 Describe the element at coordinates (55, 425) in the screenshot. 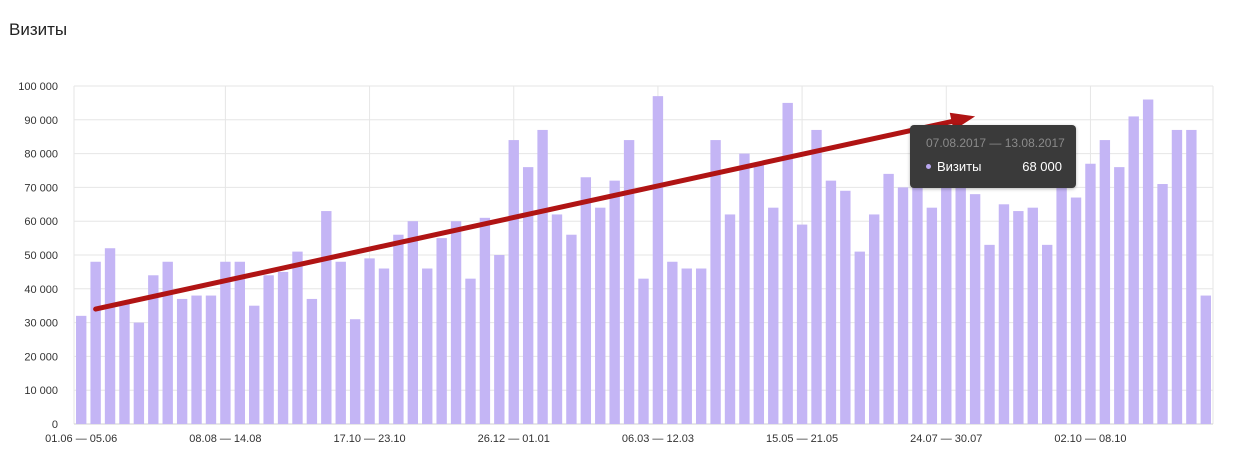

I see `y-tick-label: 0` at that location.